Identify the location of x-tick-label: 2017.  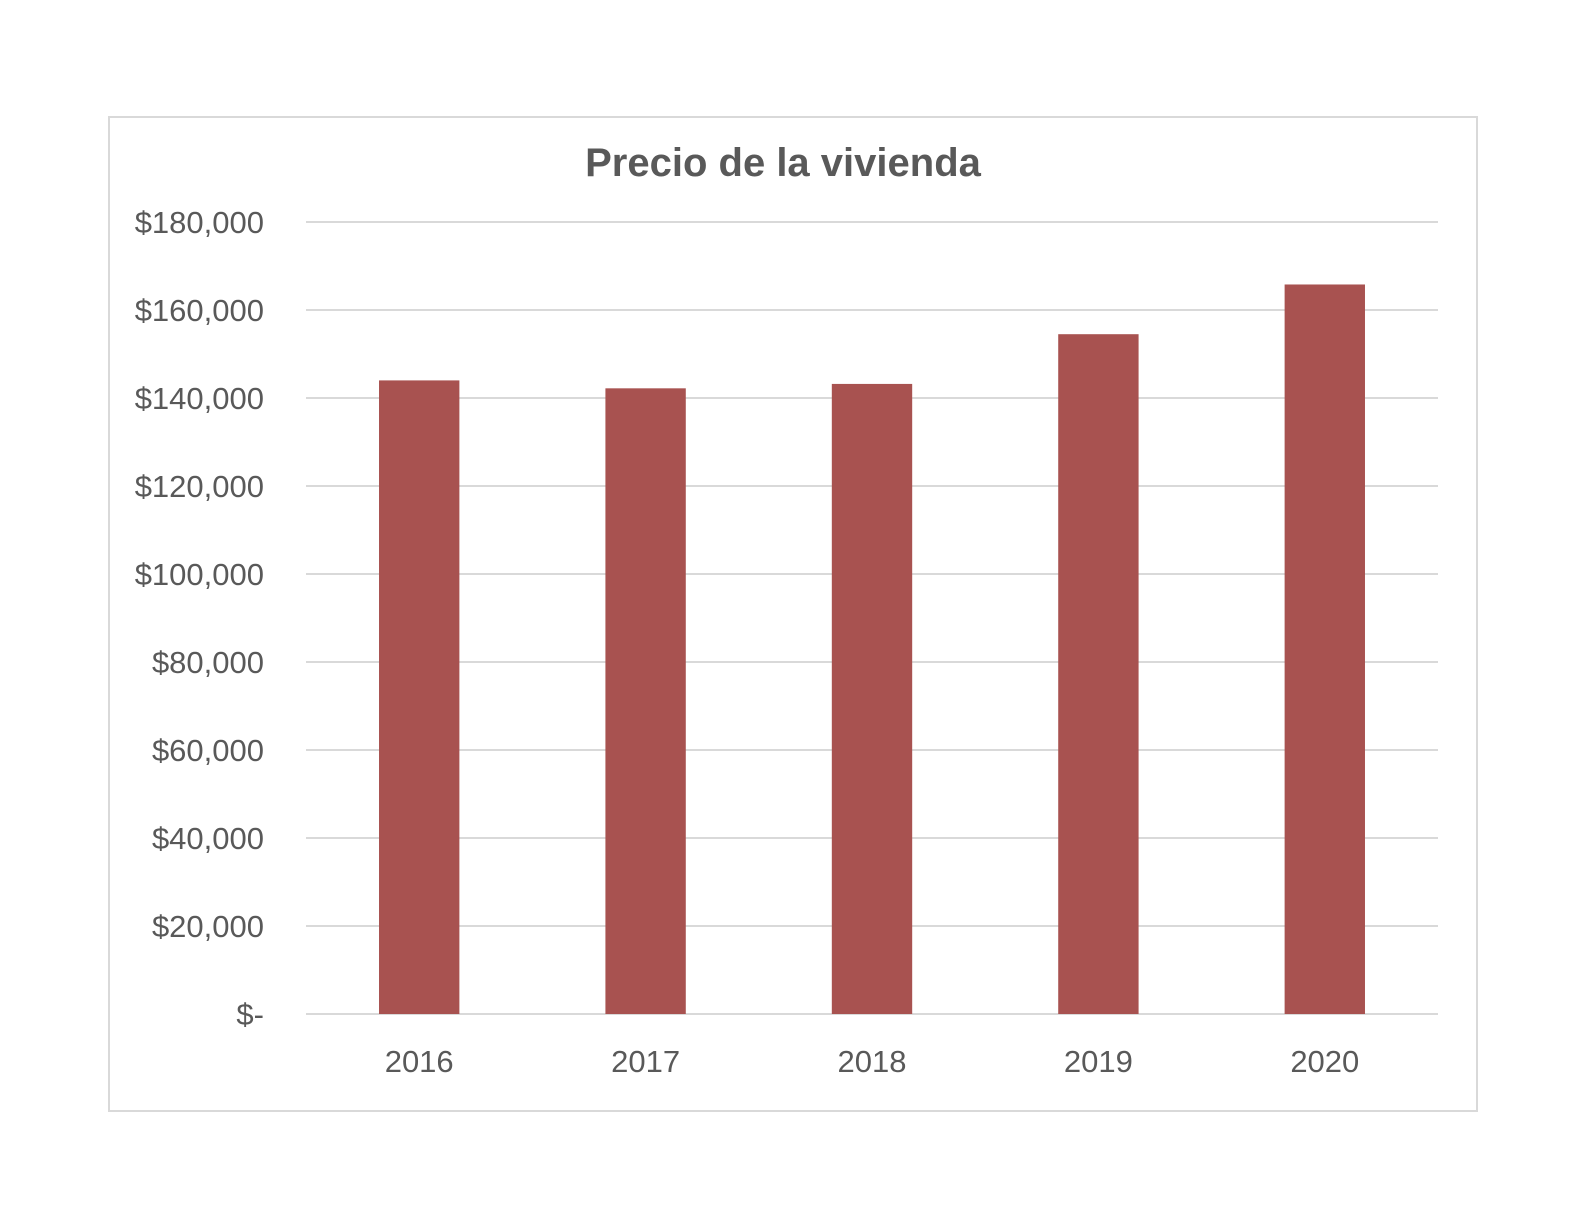
(645, 1061).